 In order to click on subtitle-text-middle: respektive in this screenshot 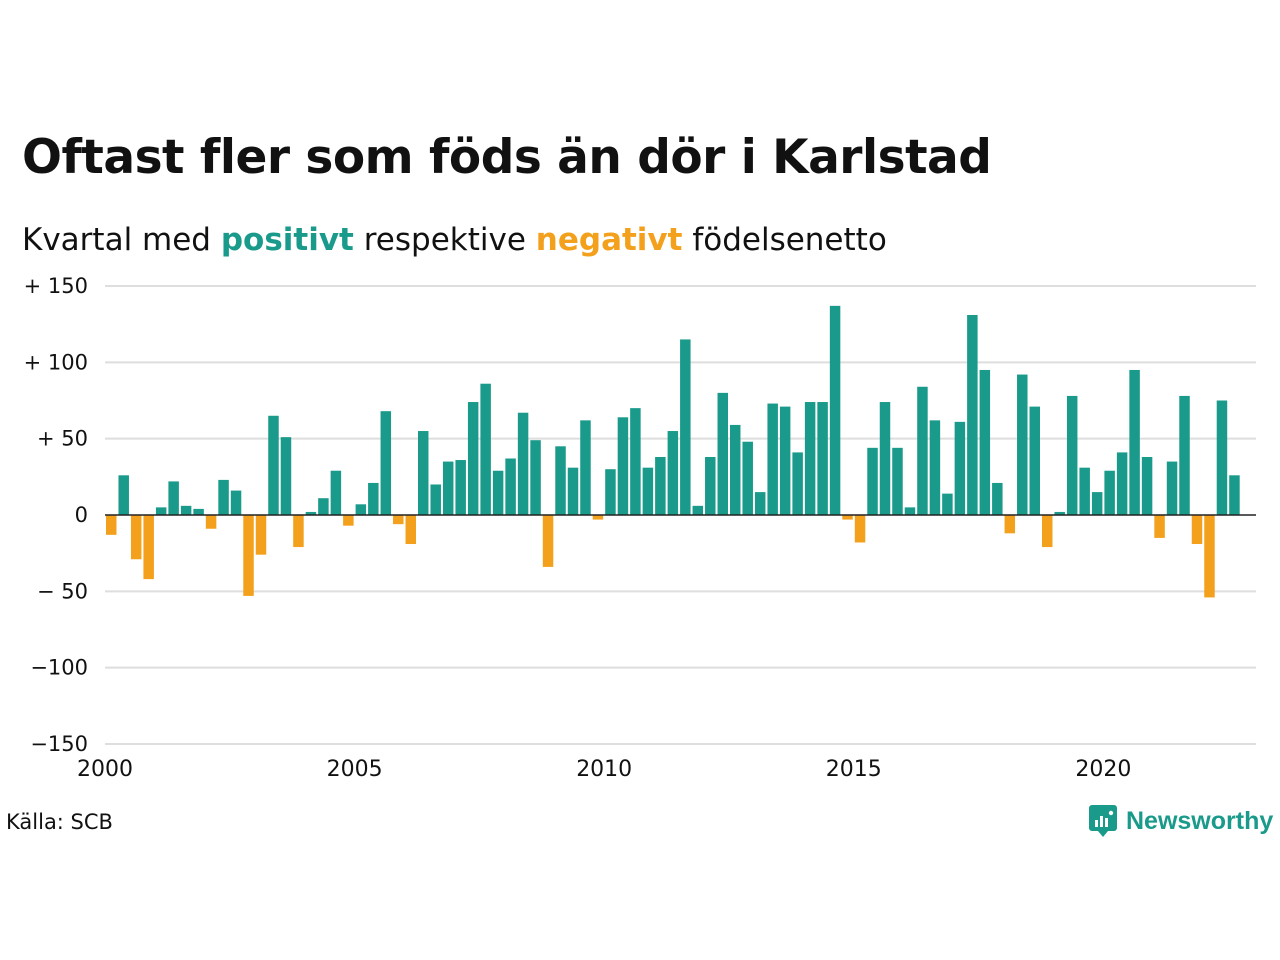, I will do `click(444, 240)`.